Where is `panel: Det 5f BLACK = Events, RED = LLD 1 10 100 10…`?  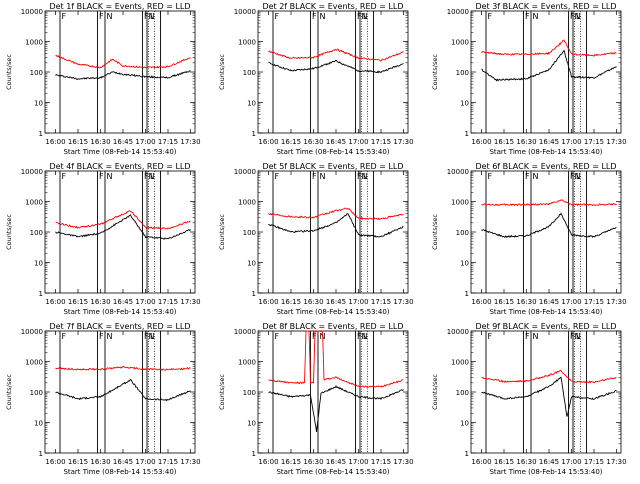 panel: Det 5f BLACK = Events, RED = LLD 1 10 100 10… is located at coordinates (316, 239).